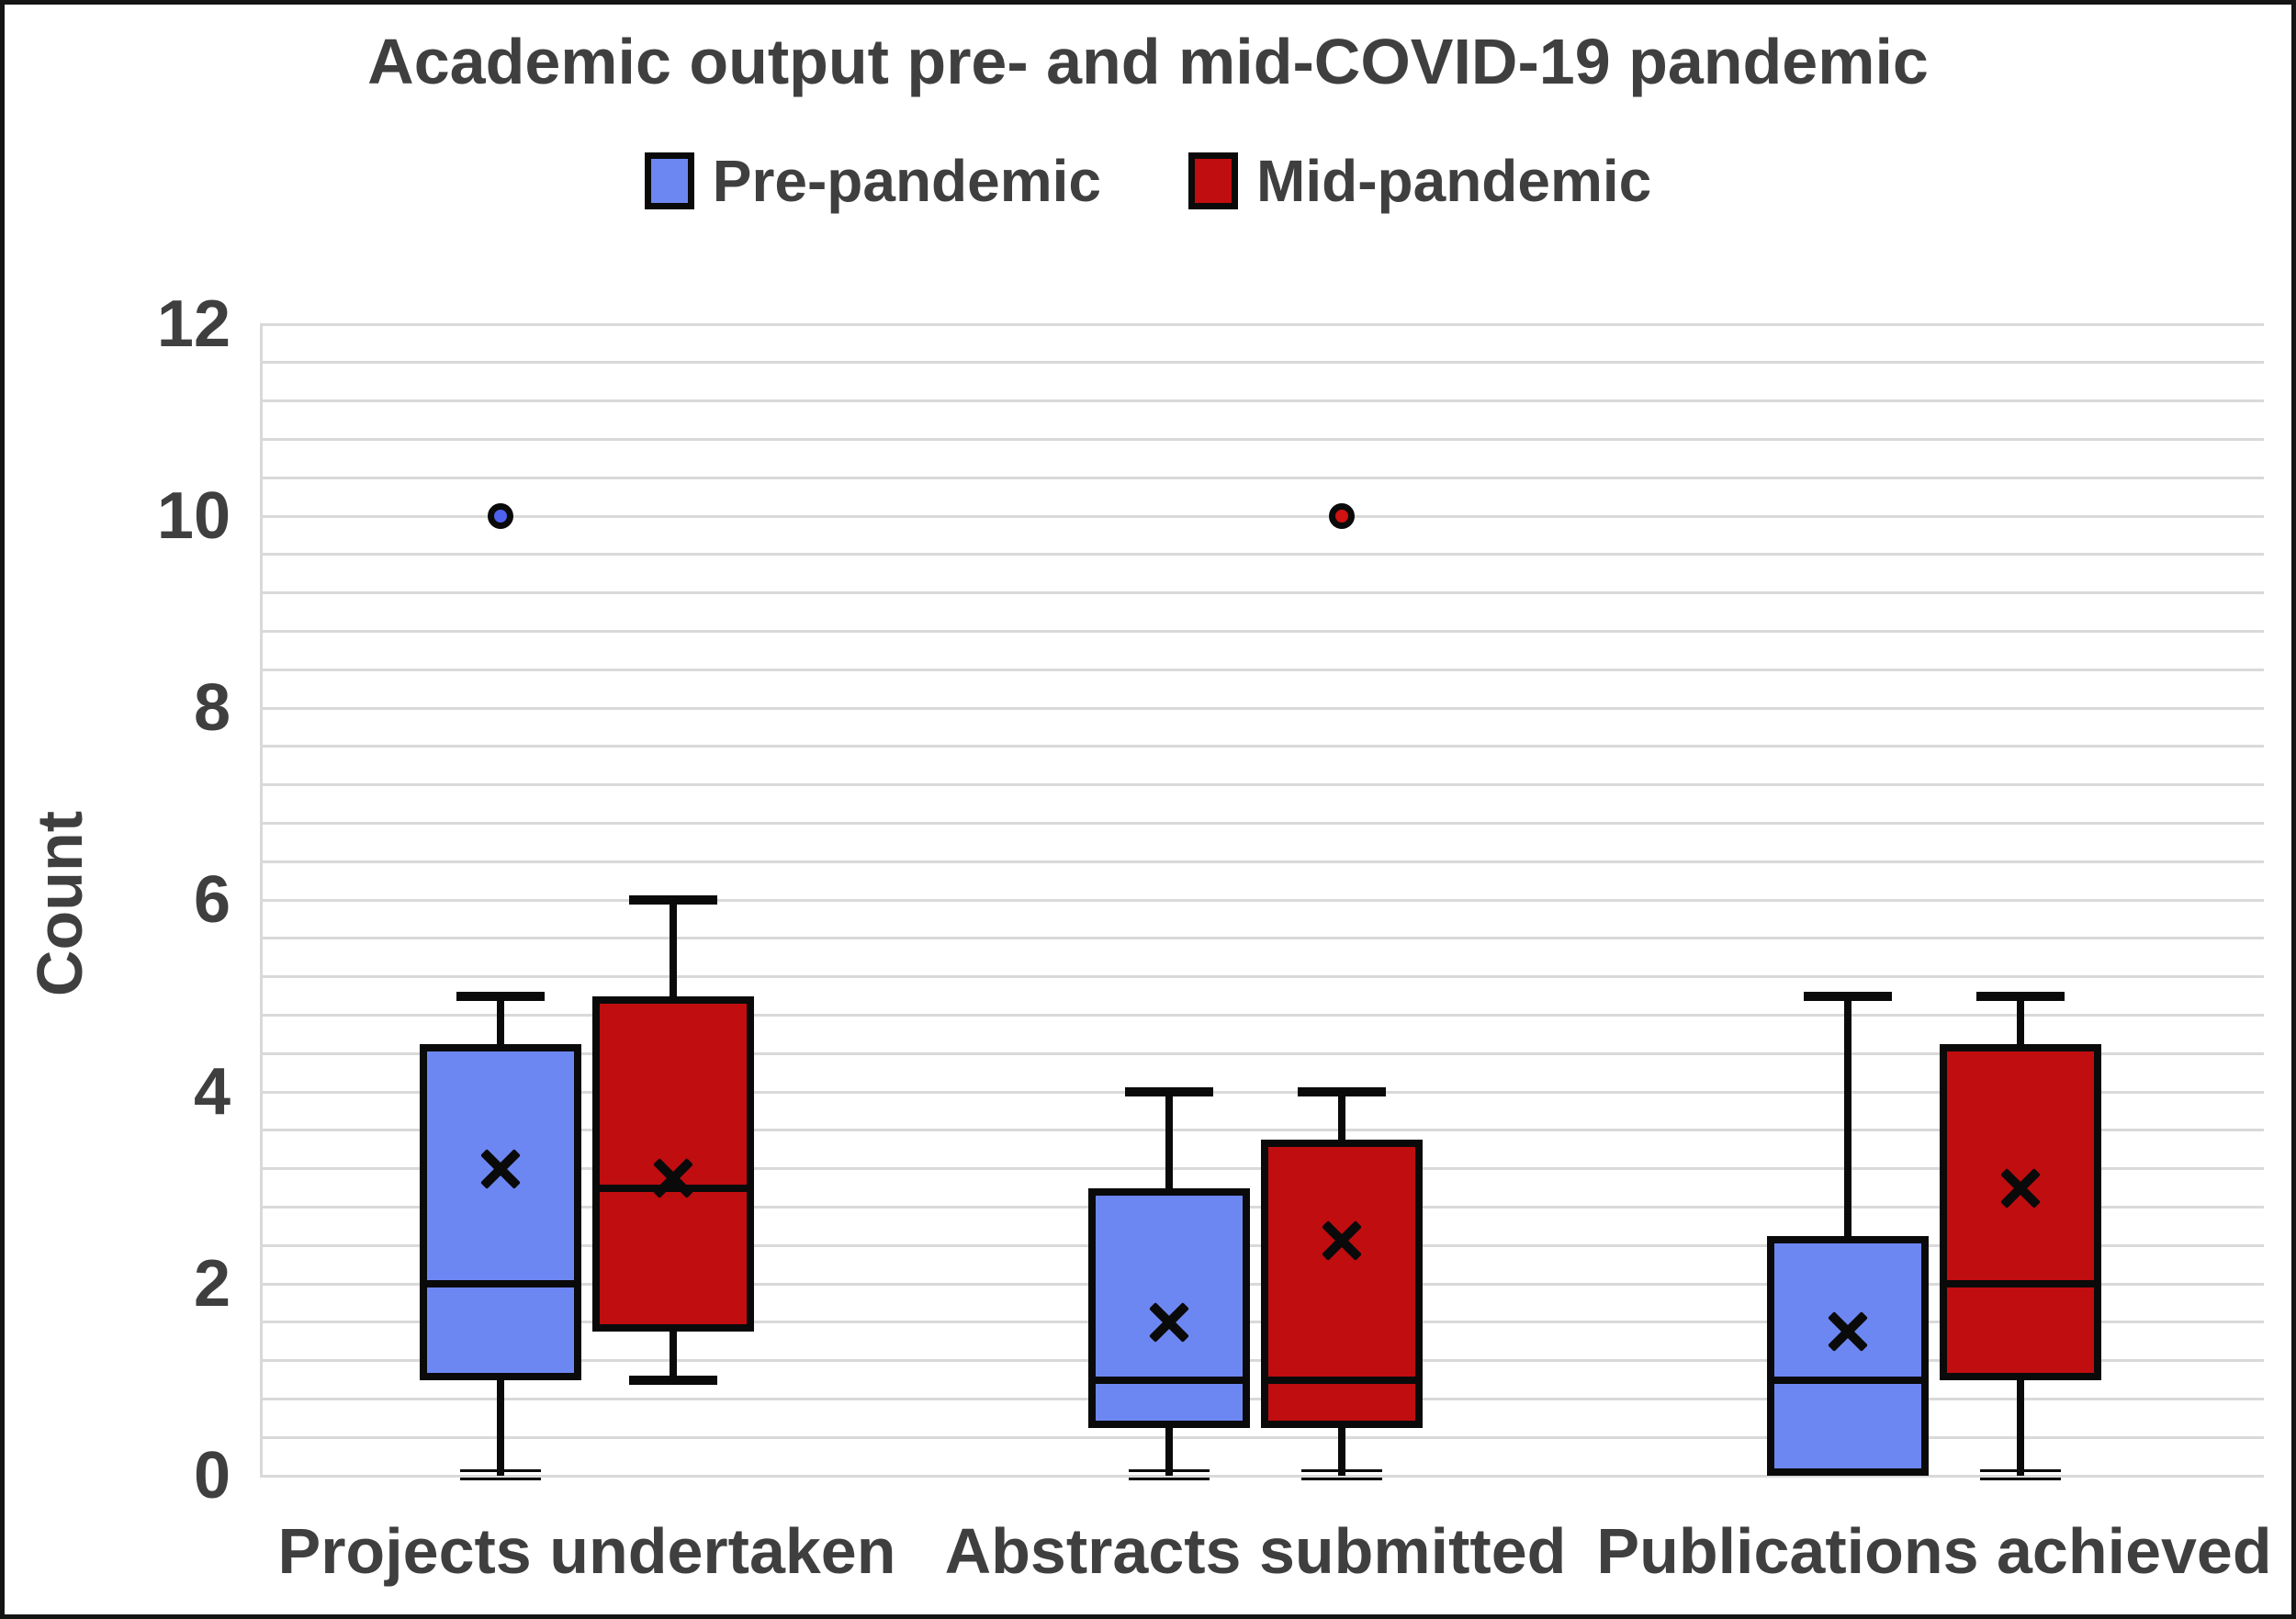 Image resolution: width=2296 pixels, height=1619 pixels. I want to click on y-tick-label: 6, so click(212, 900).